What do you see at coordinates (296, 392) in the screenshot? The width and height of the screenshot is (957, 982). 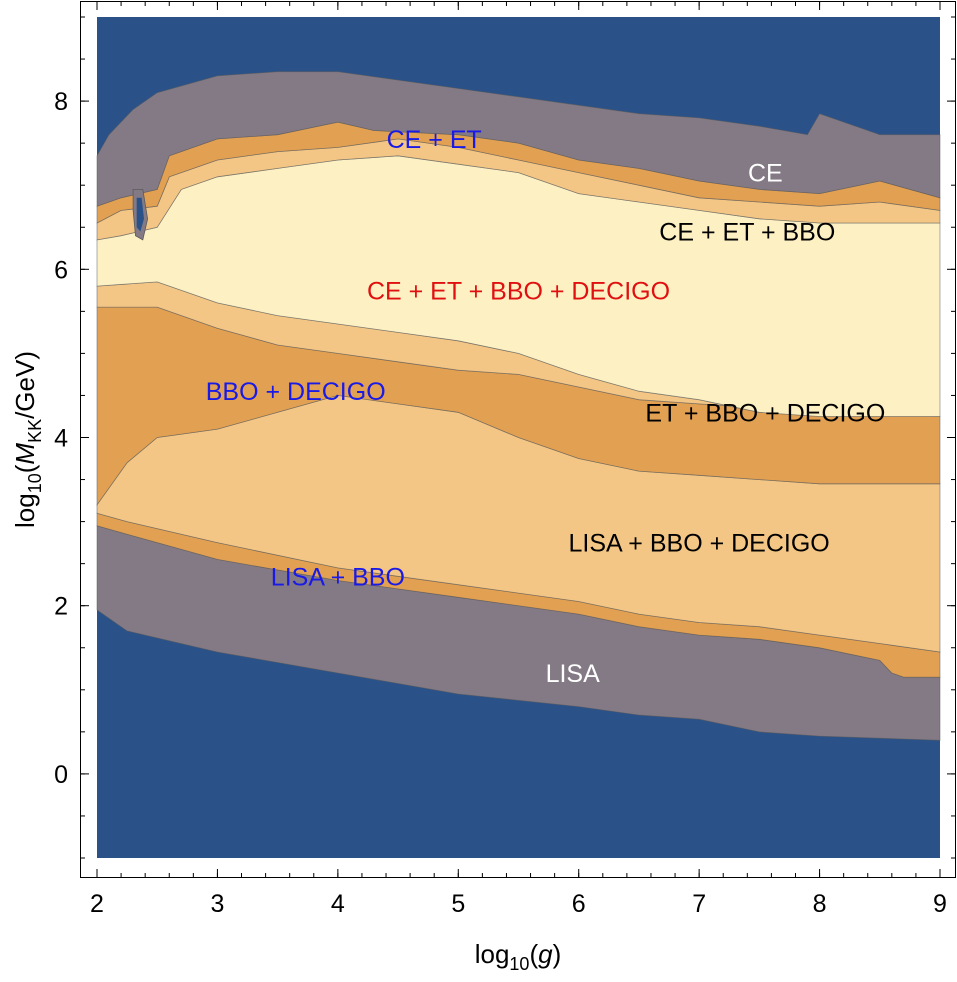 I see `label-bbo-decigo: BBO + DECIGO` at bounding box center [296, 392].